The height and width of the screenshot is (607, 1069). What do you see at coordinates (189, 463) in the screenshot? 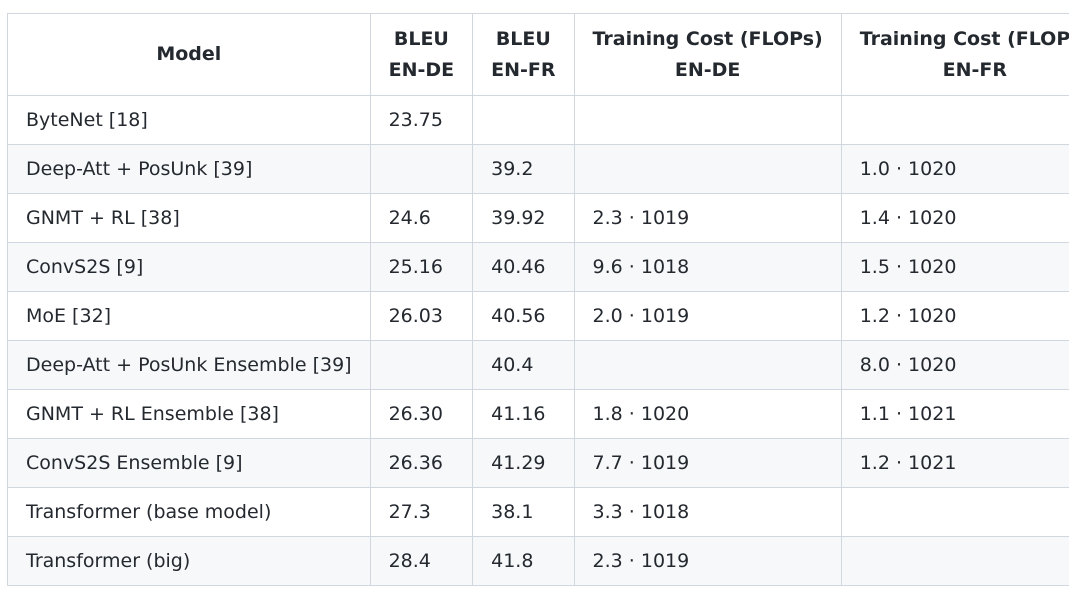
I see `cell-model: ConvS2S Ensemble [9]` at bounding box center [189, 463].